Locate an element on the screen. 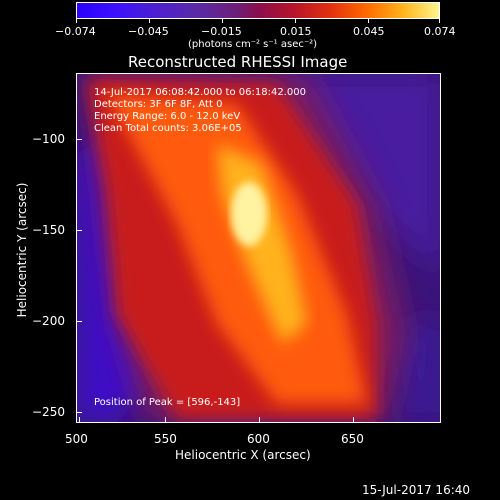 The height and width of the screenshot is (500, 500). info-line-detectors: Detectors: 3F 6F 8F, Att 0 is located at coordinates (158, 104).